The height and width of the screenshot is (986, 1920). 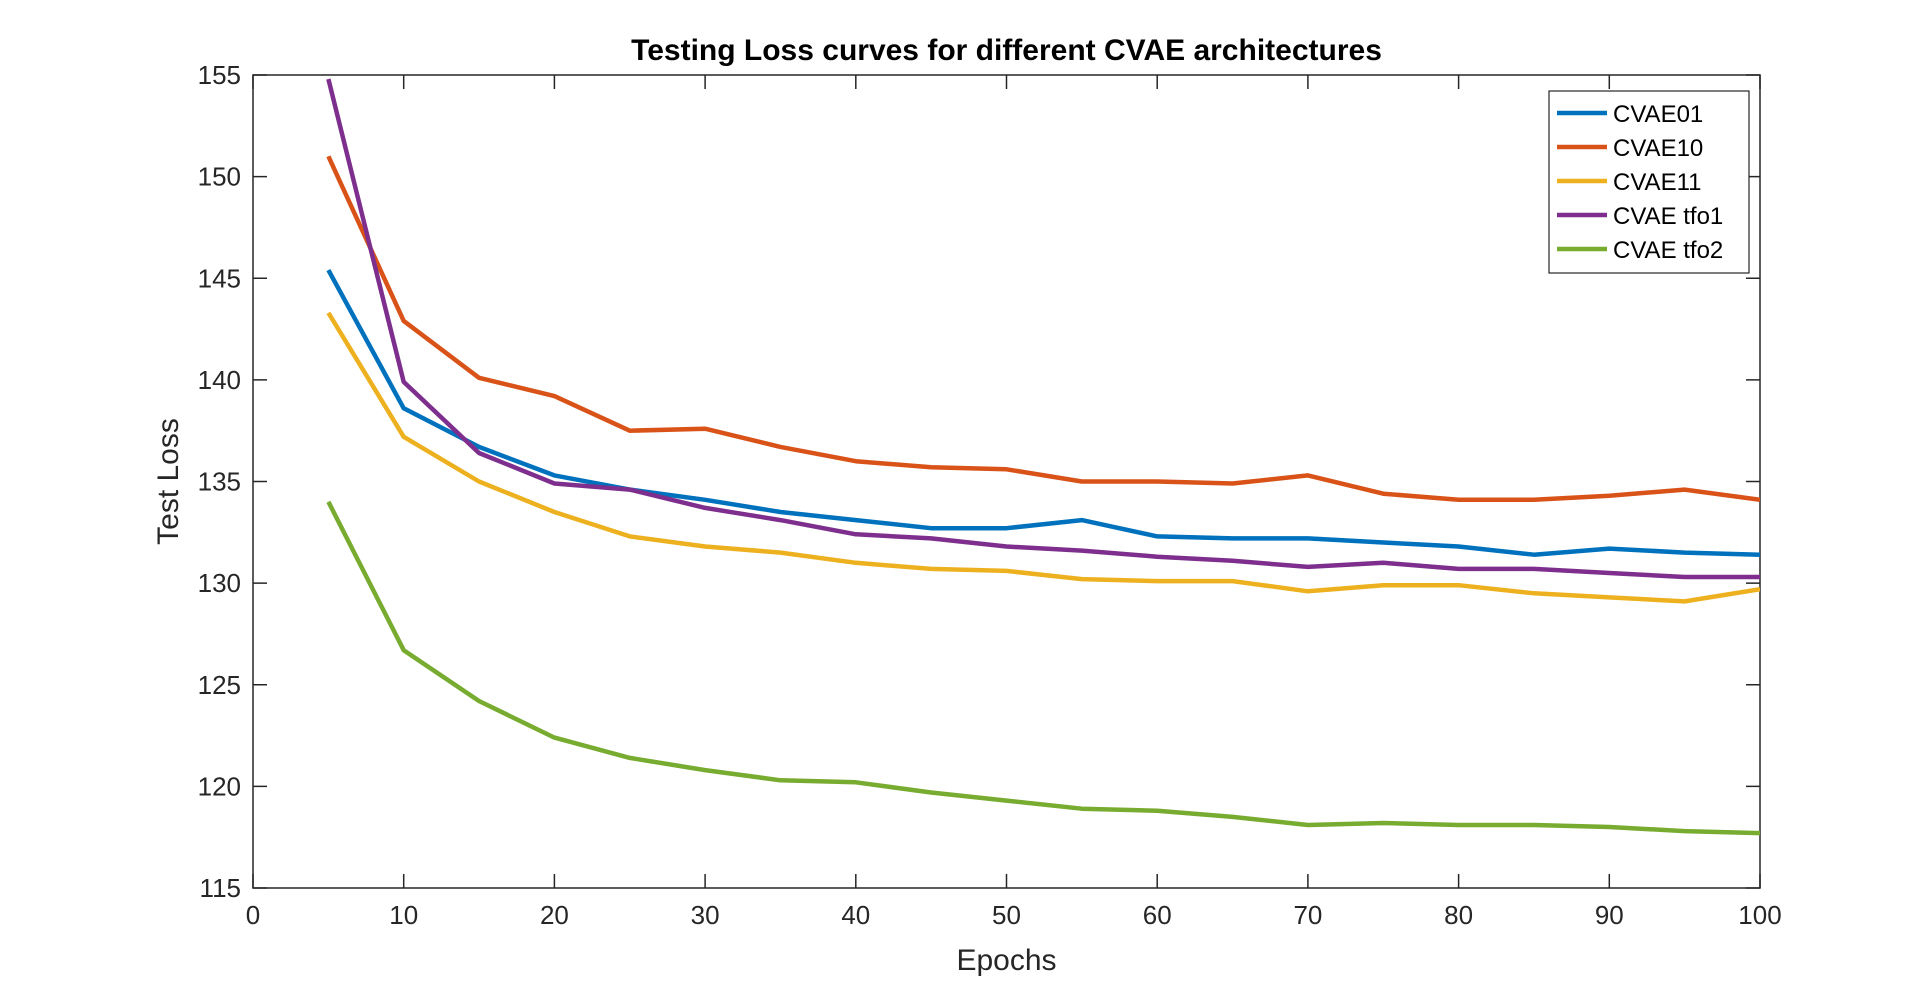 What do you see at coordinates (1609, 915) in the screenshot?
I see `x-tick-label: 90` at bounding box center [1609, 915].